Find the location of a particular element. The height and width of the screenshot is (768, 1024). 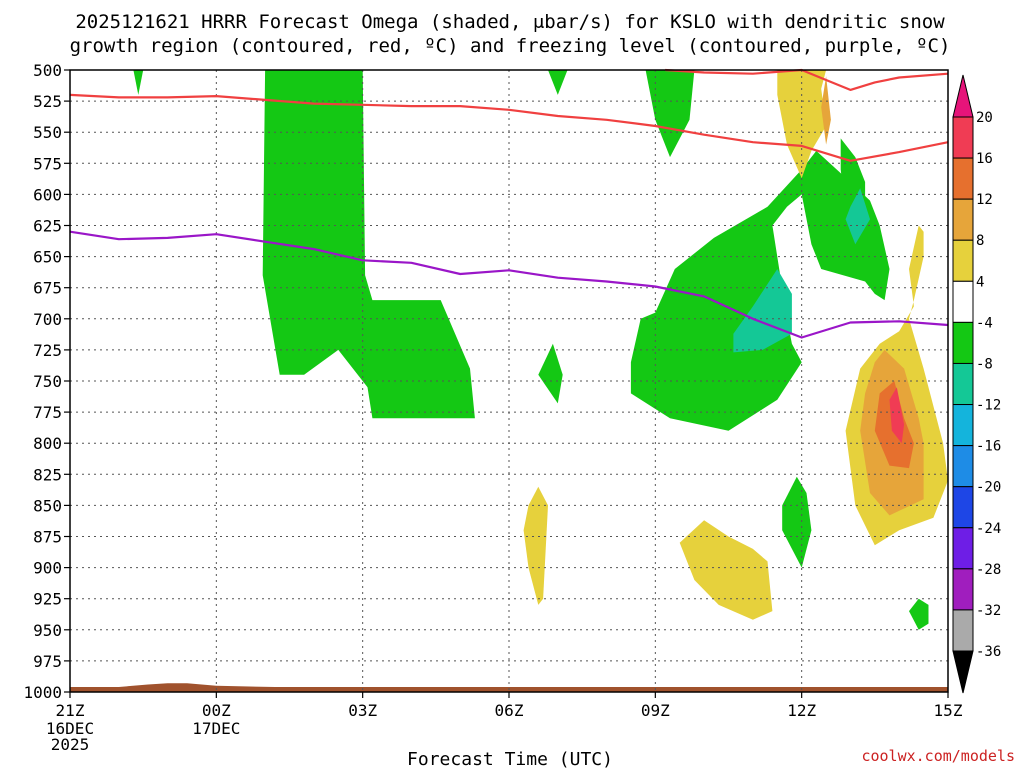

x-tick-label-2: 03Z is located at coordinates (362, 710).